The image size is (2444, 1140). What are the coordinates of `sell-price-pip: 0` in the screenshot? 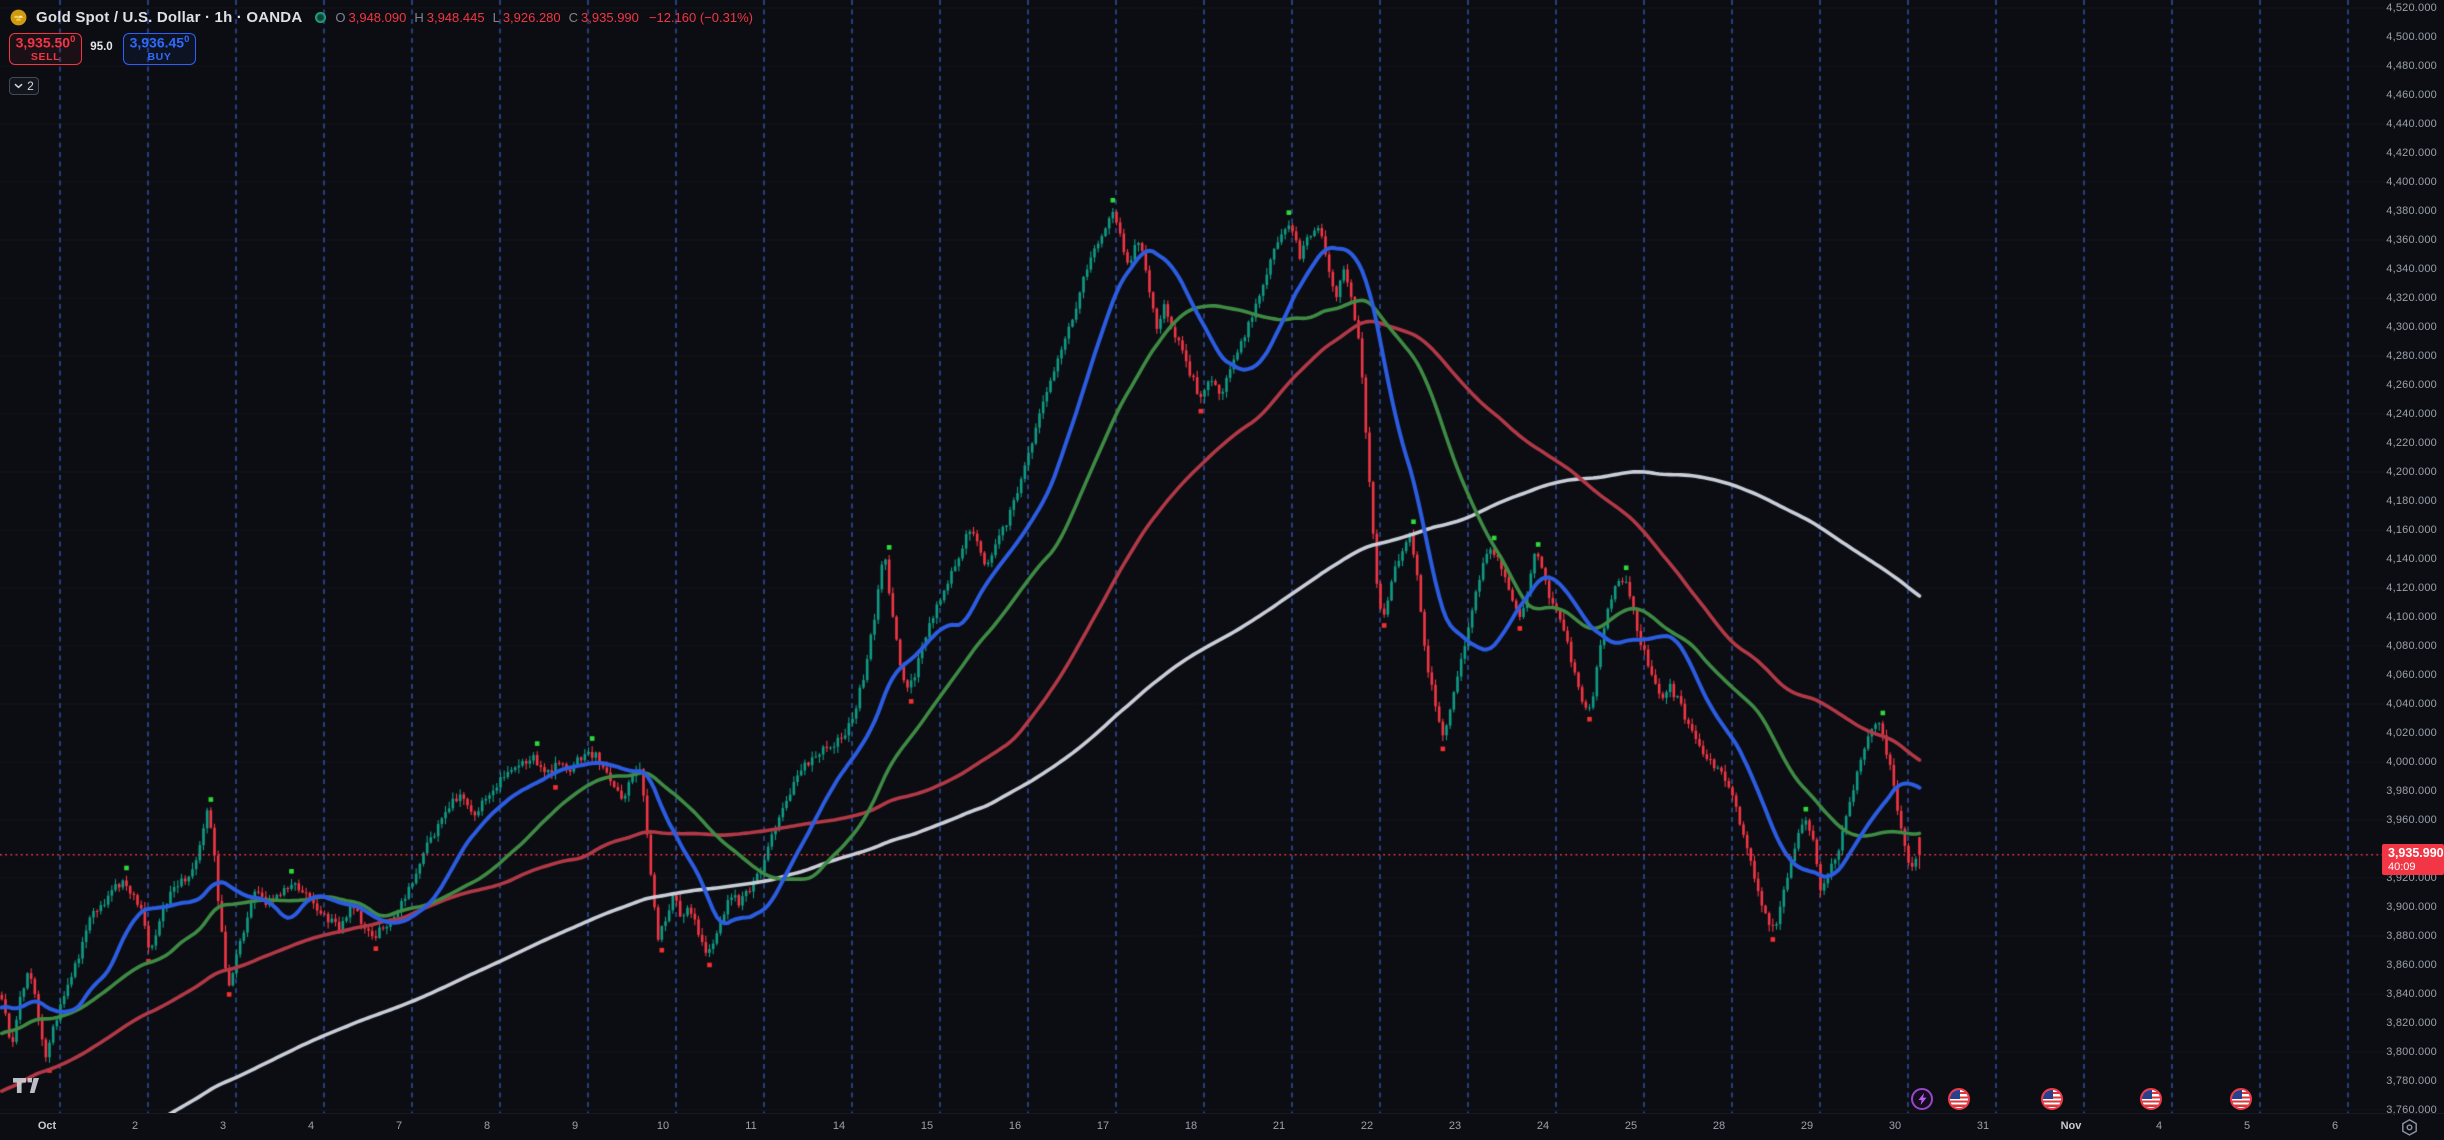 It's located at (73, 40).